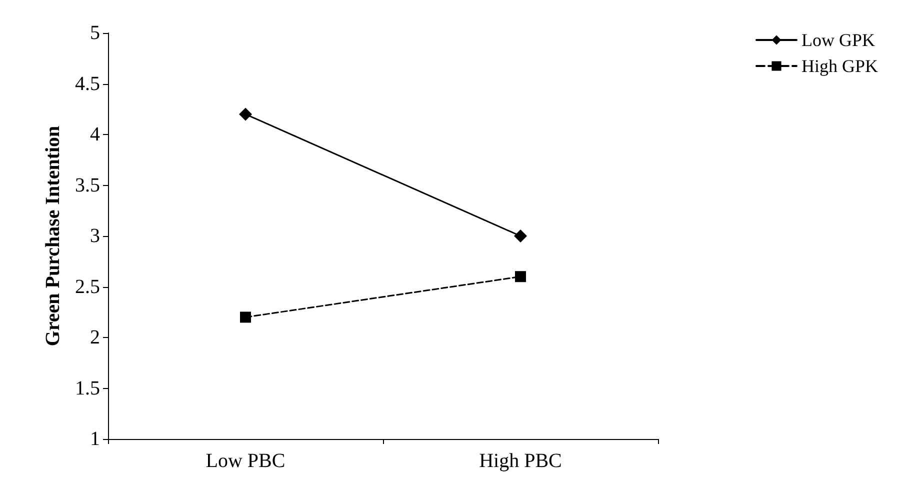 This screenshot has width=901, height=497. I want to click on y-tick-label: 5, so click(95, 33).